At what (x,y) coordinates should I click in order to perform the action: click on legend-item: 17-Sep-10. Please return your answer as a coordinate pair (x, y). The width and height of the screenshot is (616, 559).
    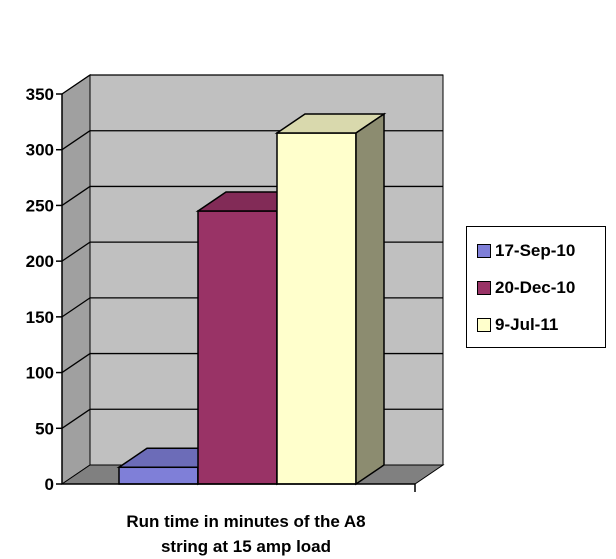
    Looking at the image, I should click on (526, 251).